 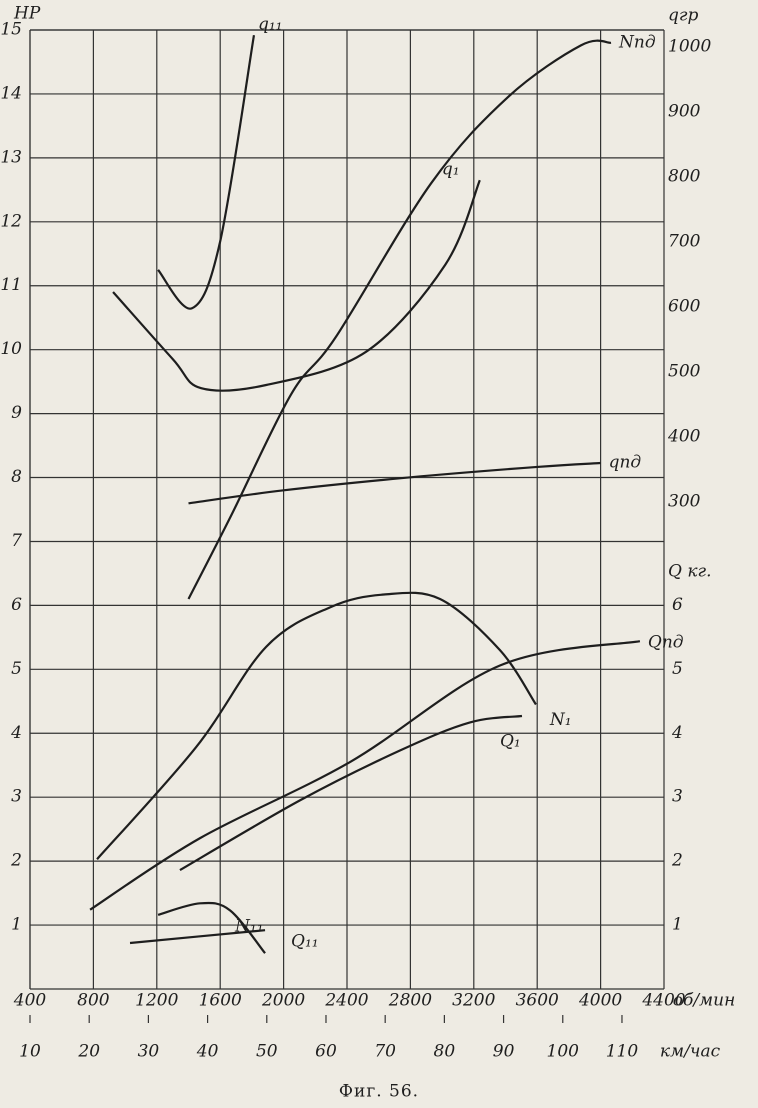 What do you see at coordinates (689, 46) in the screenshot?
I see `y2-tick-label: 1000` at bounding box center [689, 46].